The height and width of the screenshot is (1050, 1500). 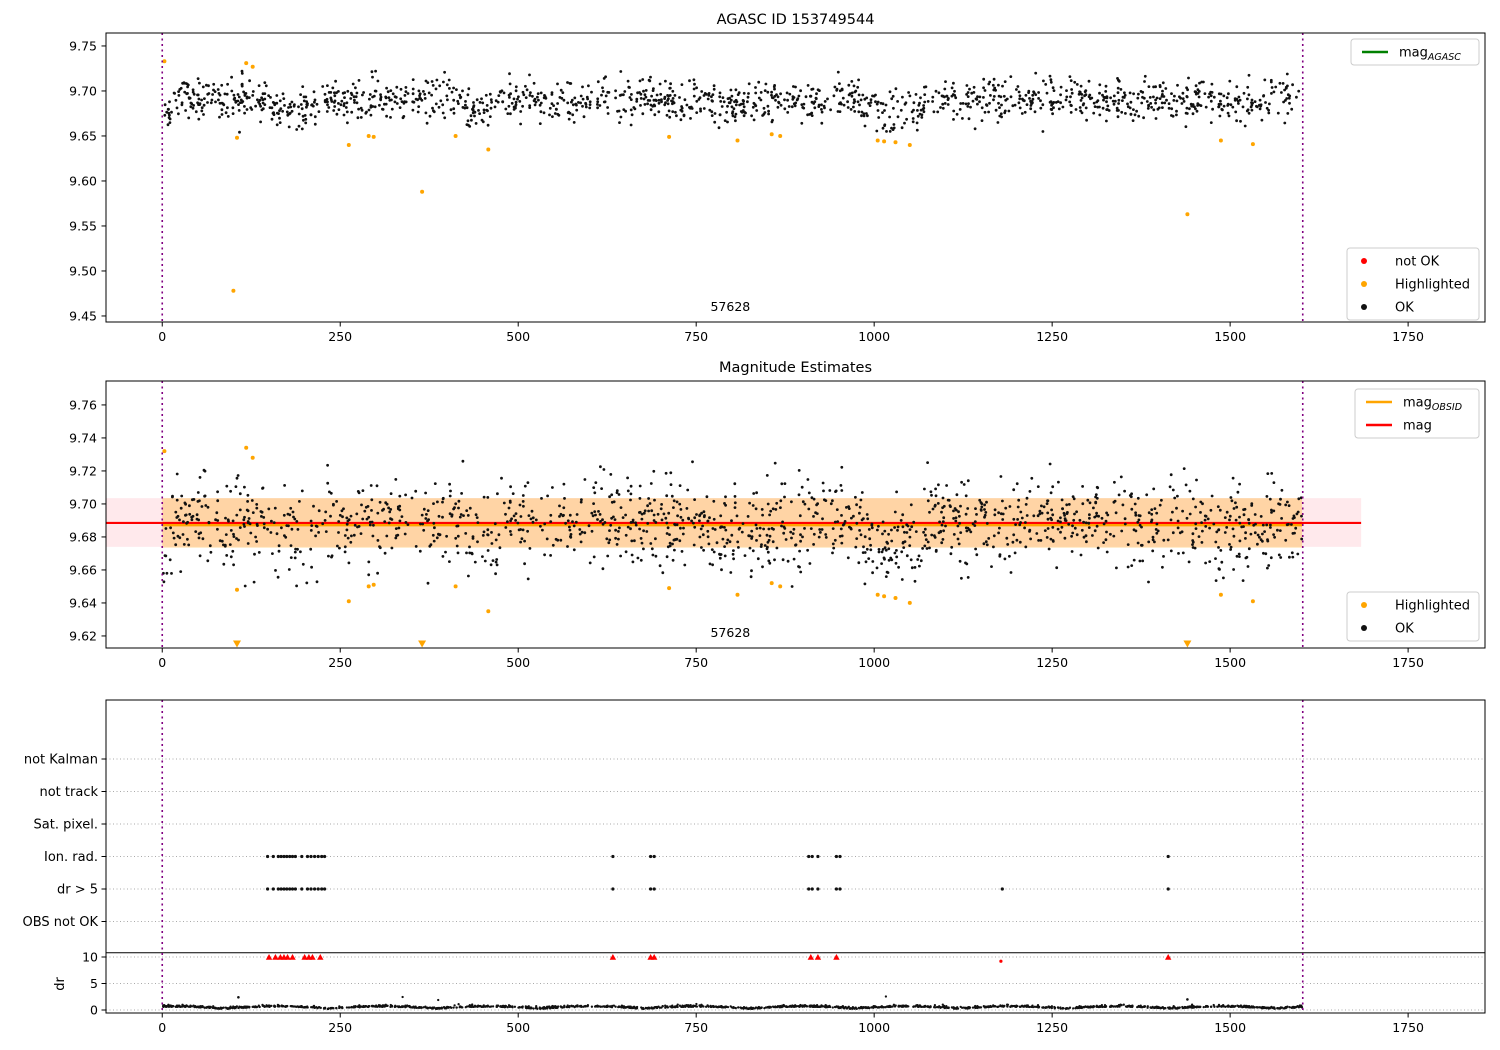 I want to click on dr-tick-label: 10, so click(x=90, y=957).